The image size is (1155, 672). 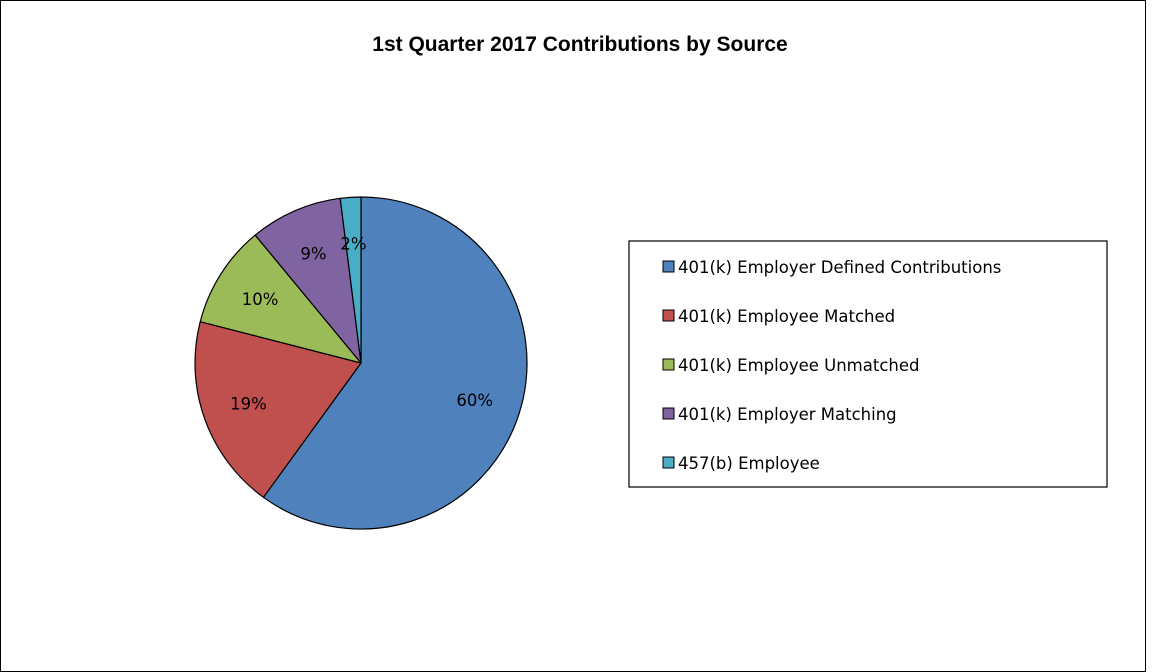 What do you see at coordinates (350, 280) in the screenshot?
I see `pie-slice-457-b-employee` at bounding box center [350, 280].